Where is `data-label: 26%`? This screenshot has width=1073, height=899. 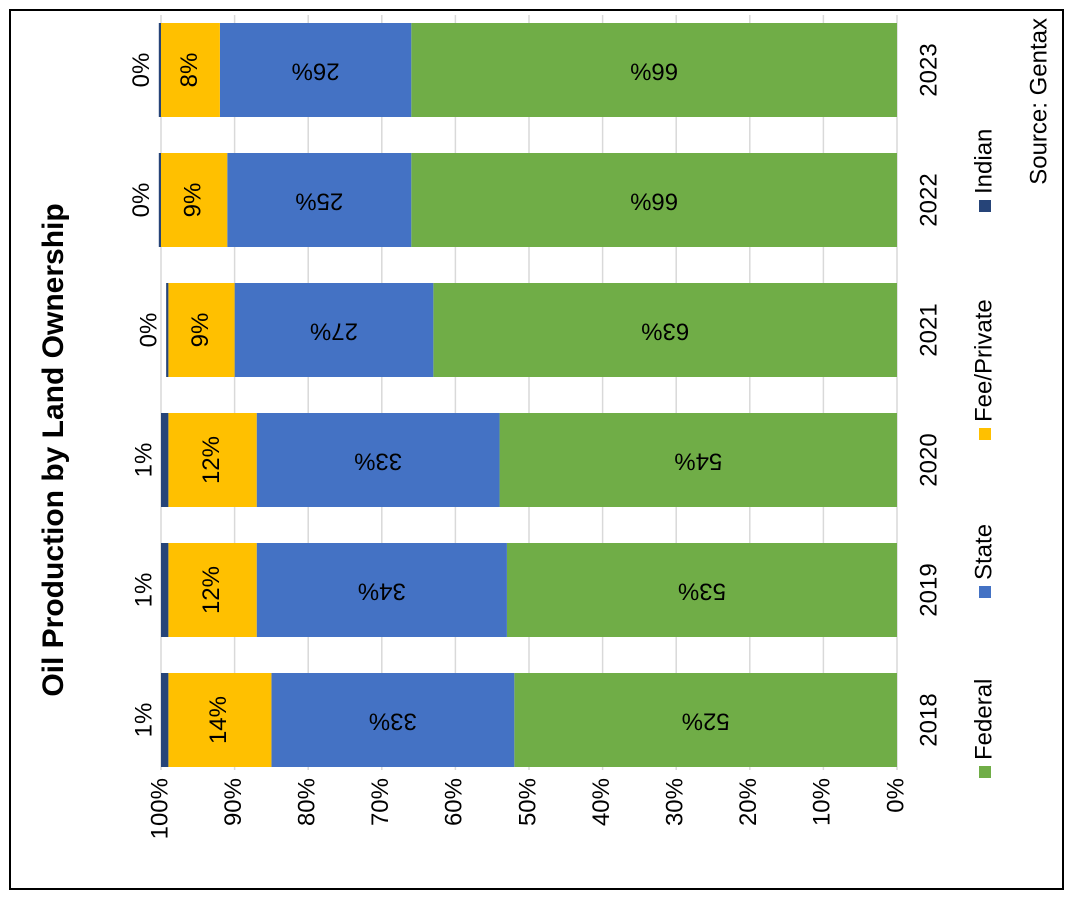
data-label: 26% is located at coordinates (316, 71).